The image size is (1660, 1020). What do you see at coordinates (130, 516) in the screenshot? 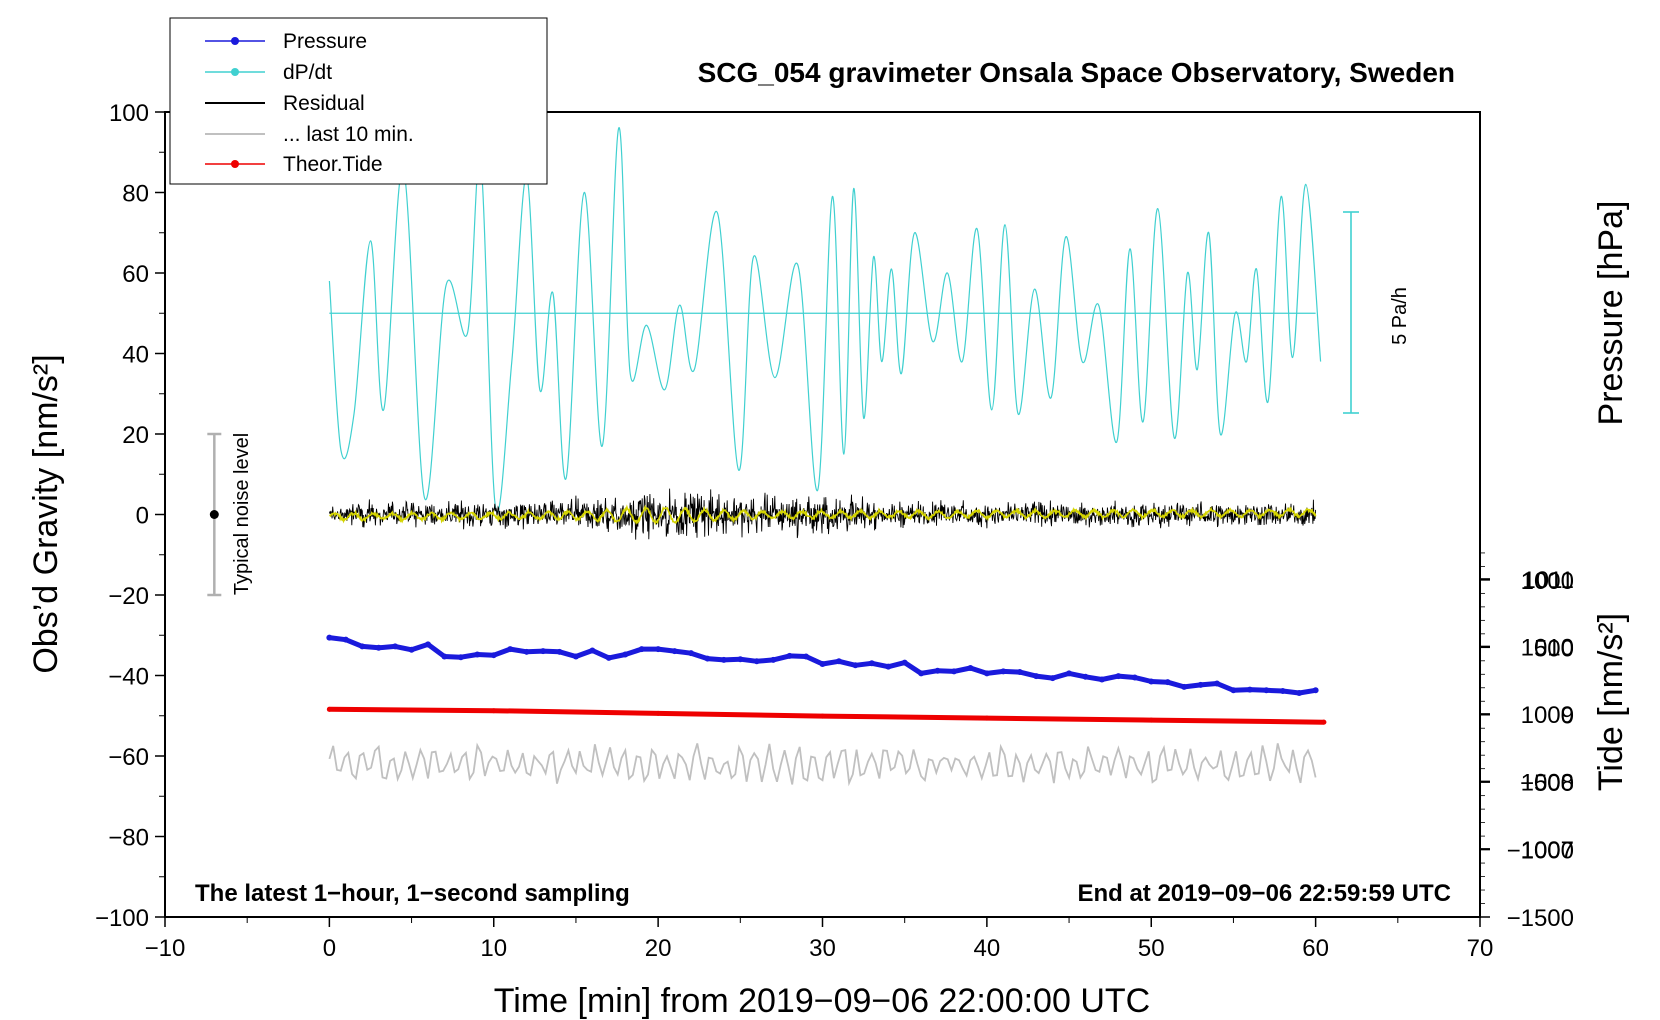
I see `y-axis-left: 100 80 60 40 20 0 −20 −40 −60 −80 −100` at bounding box center [130, 516].